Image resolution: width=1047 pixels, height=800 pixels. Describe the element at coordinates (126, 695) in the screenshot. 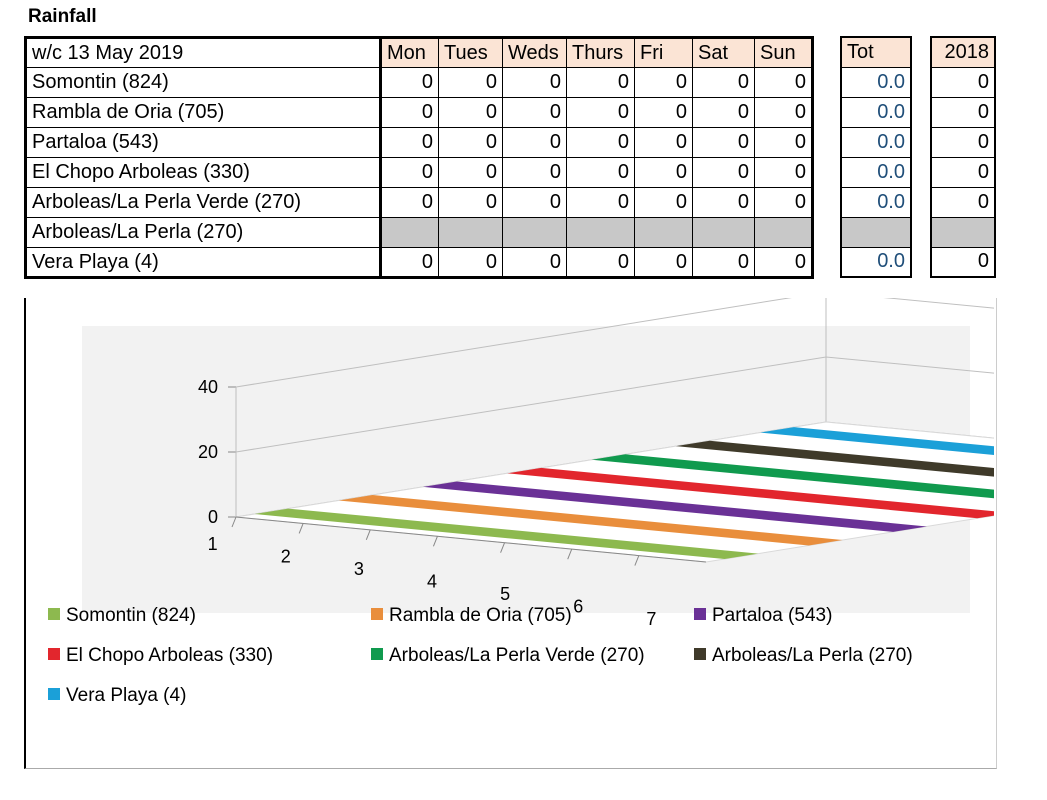

I see `legend-label: Vera Playa (4)` at that location.